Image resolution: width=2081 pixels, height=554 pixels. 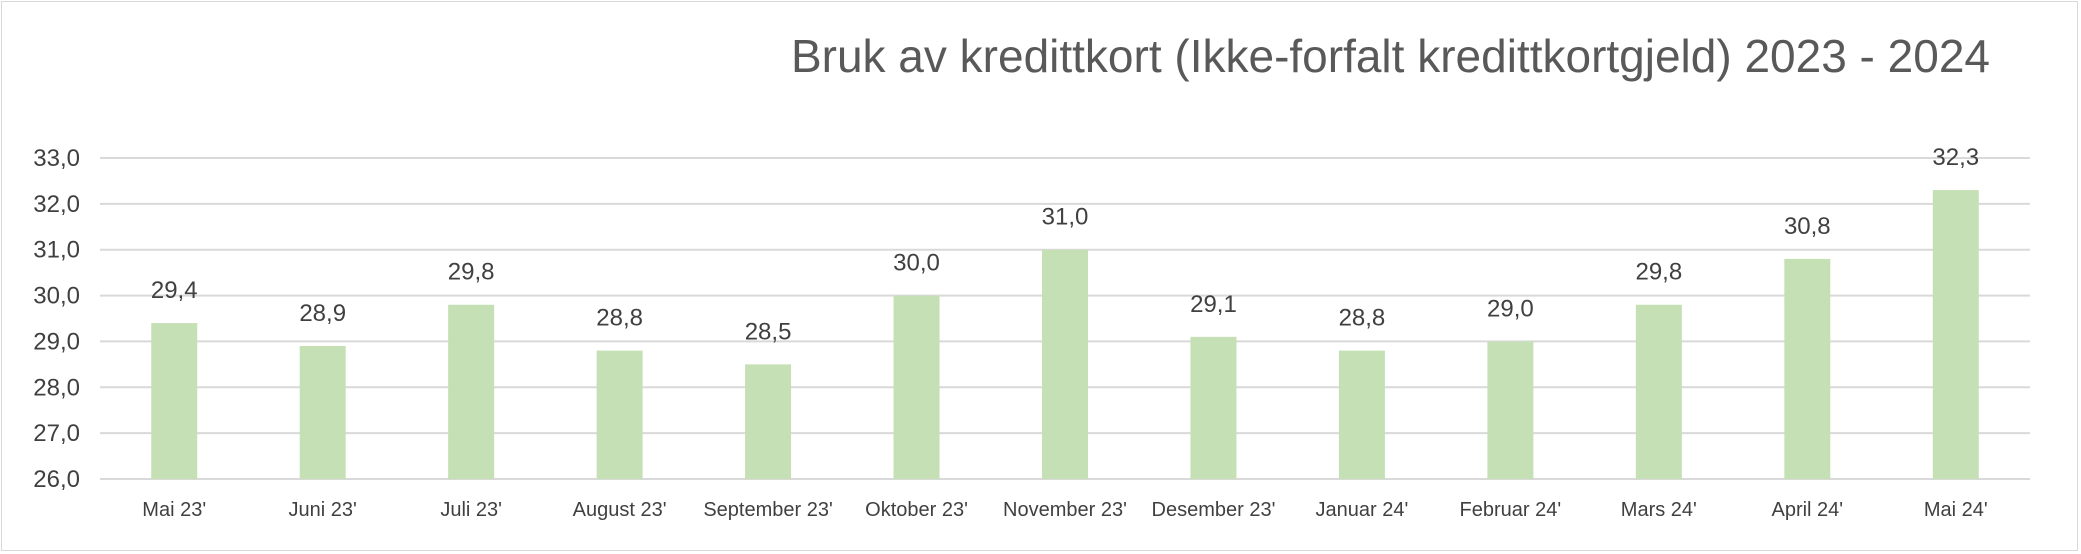 I want to click on x-tick-label: April 24', so click(x=1807, y=510).